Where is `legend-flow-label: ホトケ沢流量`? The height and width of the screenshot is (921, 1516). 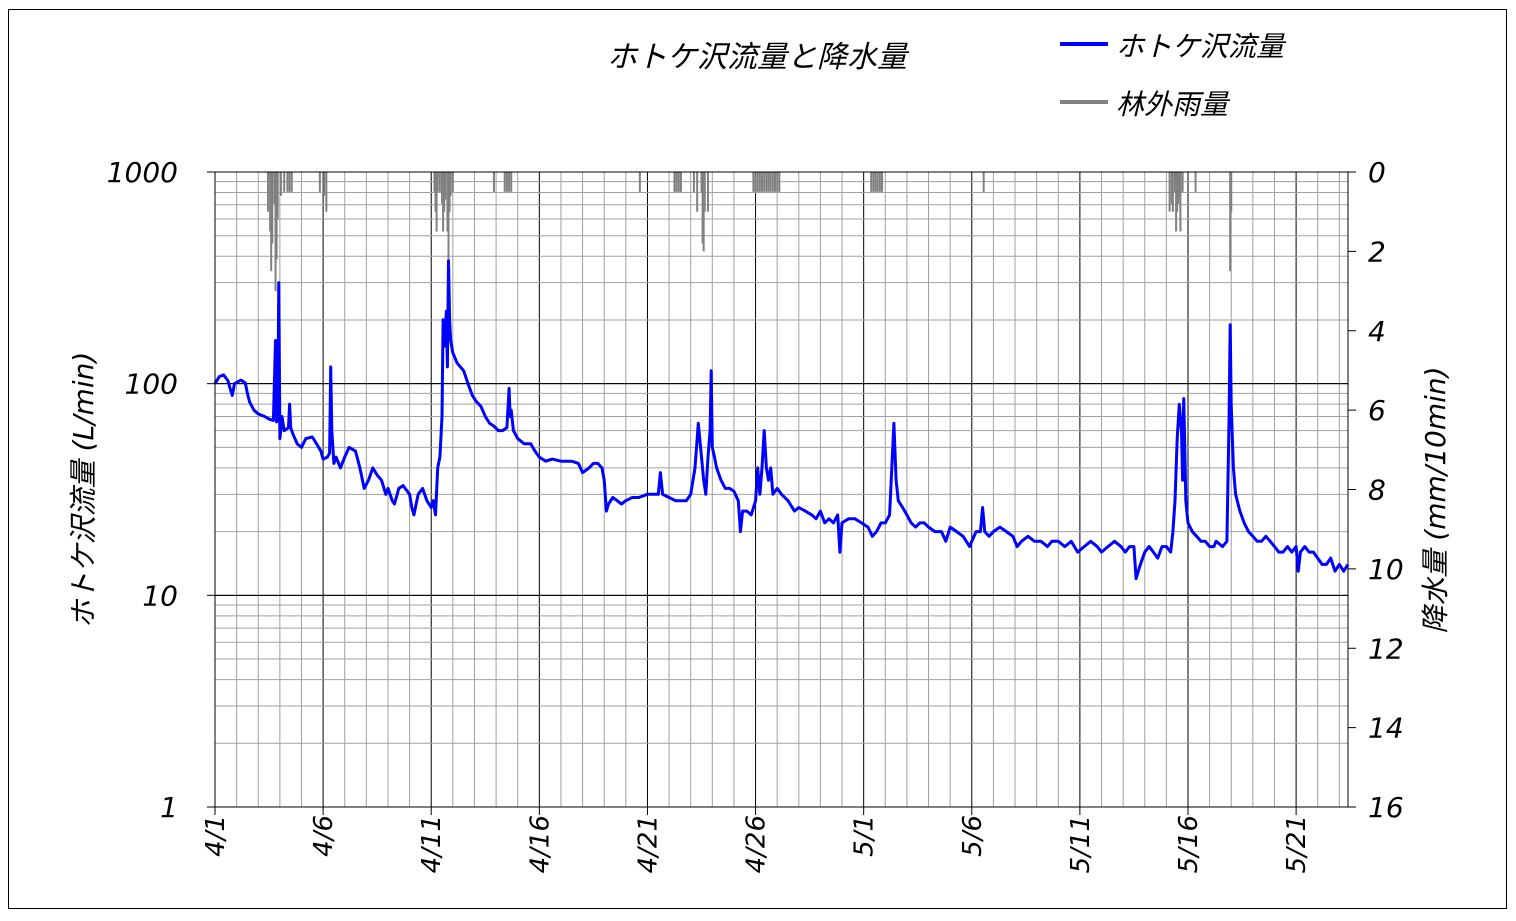 legend-flow-label: ホトケ沢流量 is located at coordinates (1201, 46).